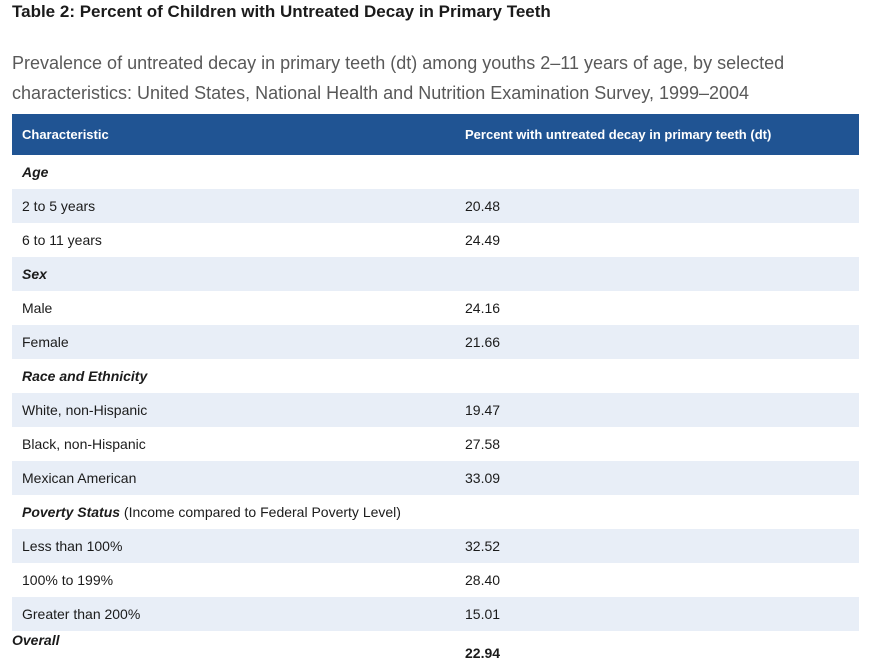  I want to click on table-row: Male 24.16, so click(435, 308).